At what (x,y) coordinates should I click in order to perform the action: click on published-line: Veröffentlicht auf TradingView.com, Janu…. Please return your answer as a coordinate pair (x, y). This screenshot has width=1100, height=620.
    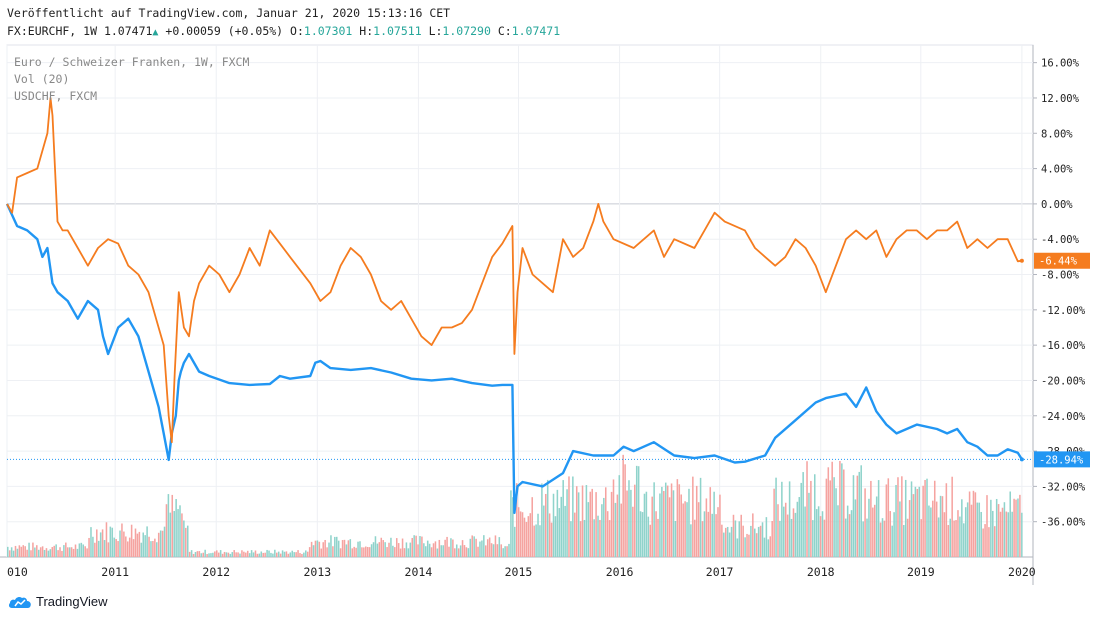
    Looking at the image, I should click on (228, 13).